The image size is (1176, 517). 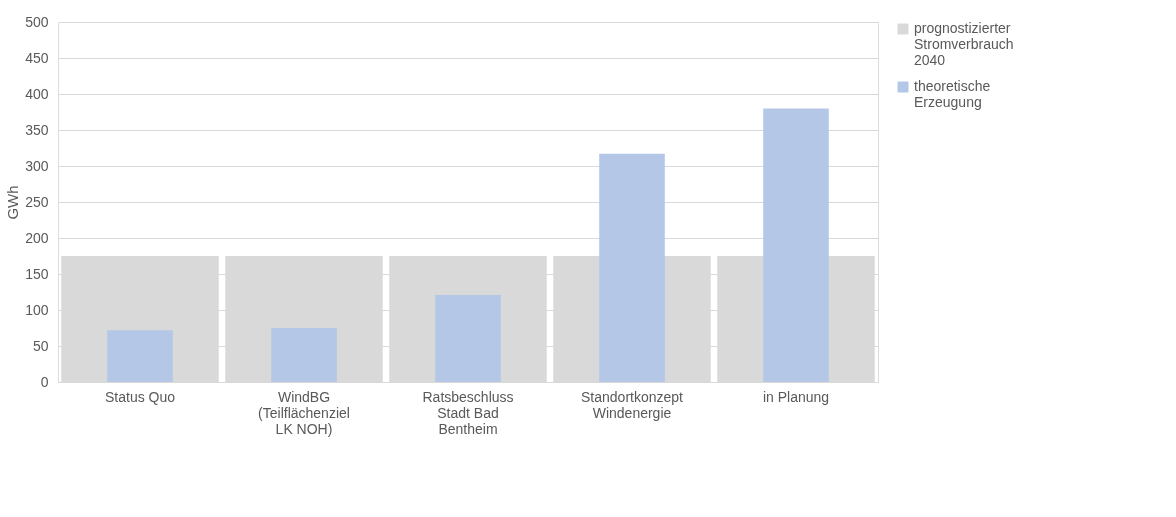 I want to click on legend-label: theoretische Erzeugung, so click(x=952, y=94).